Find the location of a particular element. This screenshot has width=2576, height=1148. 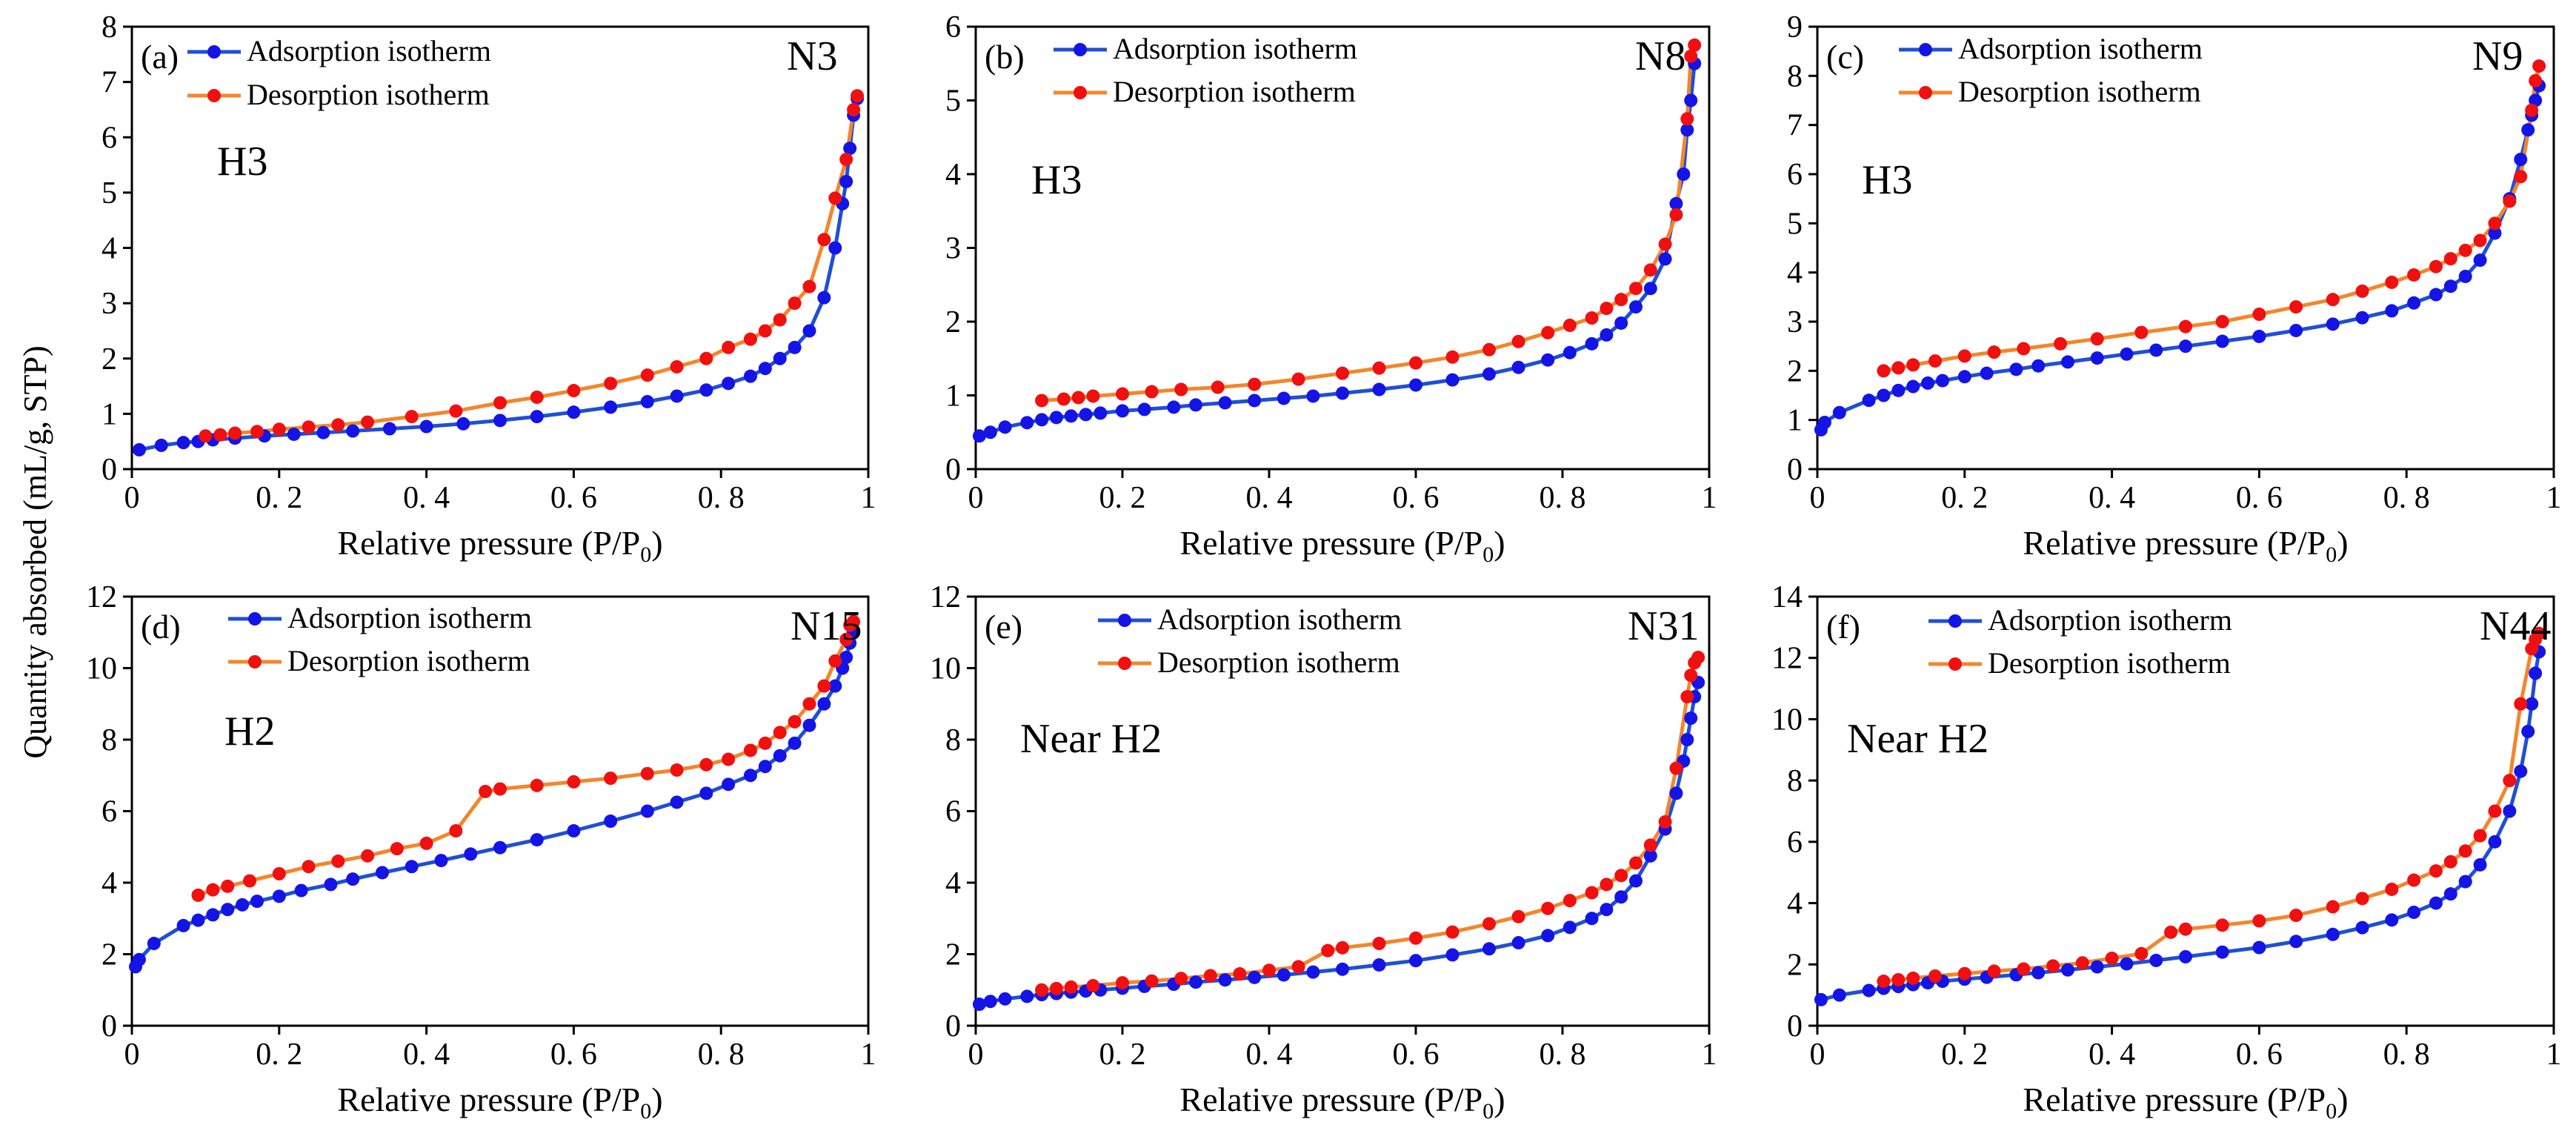

figure-y-axis-label: Quantity absorbed (mL/g, STP) is located at coordinates (35, 551).